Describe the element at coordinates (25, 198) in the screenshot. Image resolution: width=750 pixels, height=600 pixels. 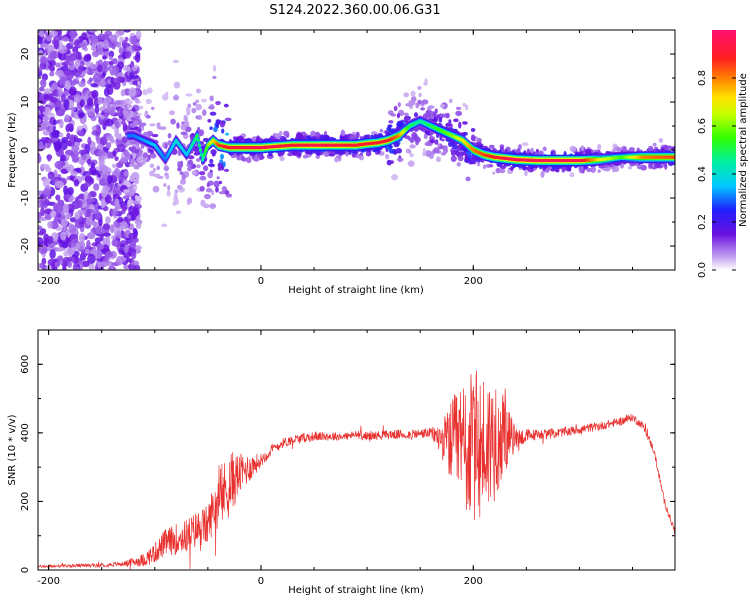
I see `y-tick-label: -10` at that location.